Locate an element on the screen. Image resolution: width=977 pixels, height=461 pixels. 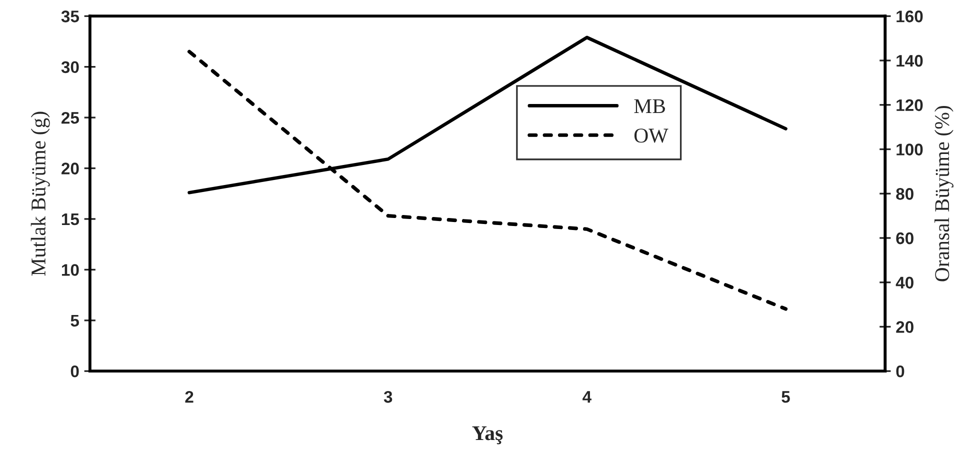
y2-tick-label: 160 is located at coordinates (909, 16).